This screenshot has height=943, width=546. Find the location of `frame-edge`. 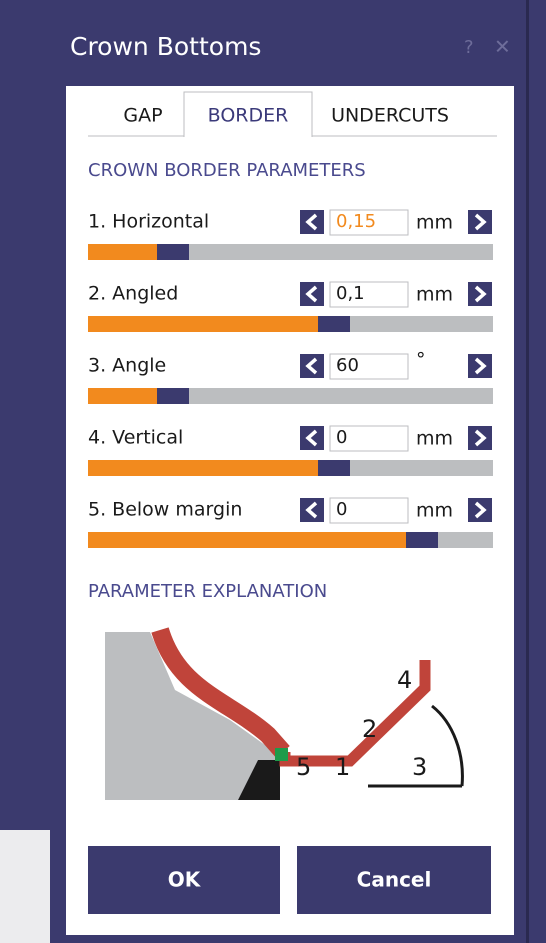

frame-edge is located at coordinates (527, 471).